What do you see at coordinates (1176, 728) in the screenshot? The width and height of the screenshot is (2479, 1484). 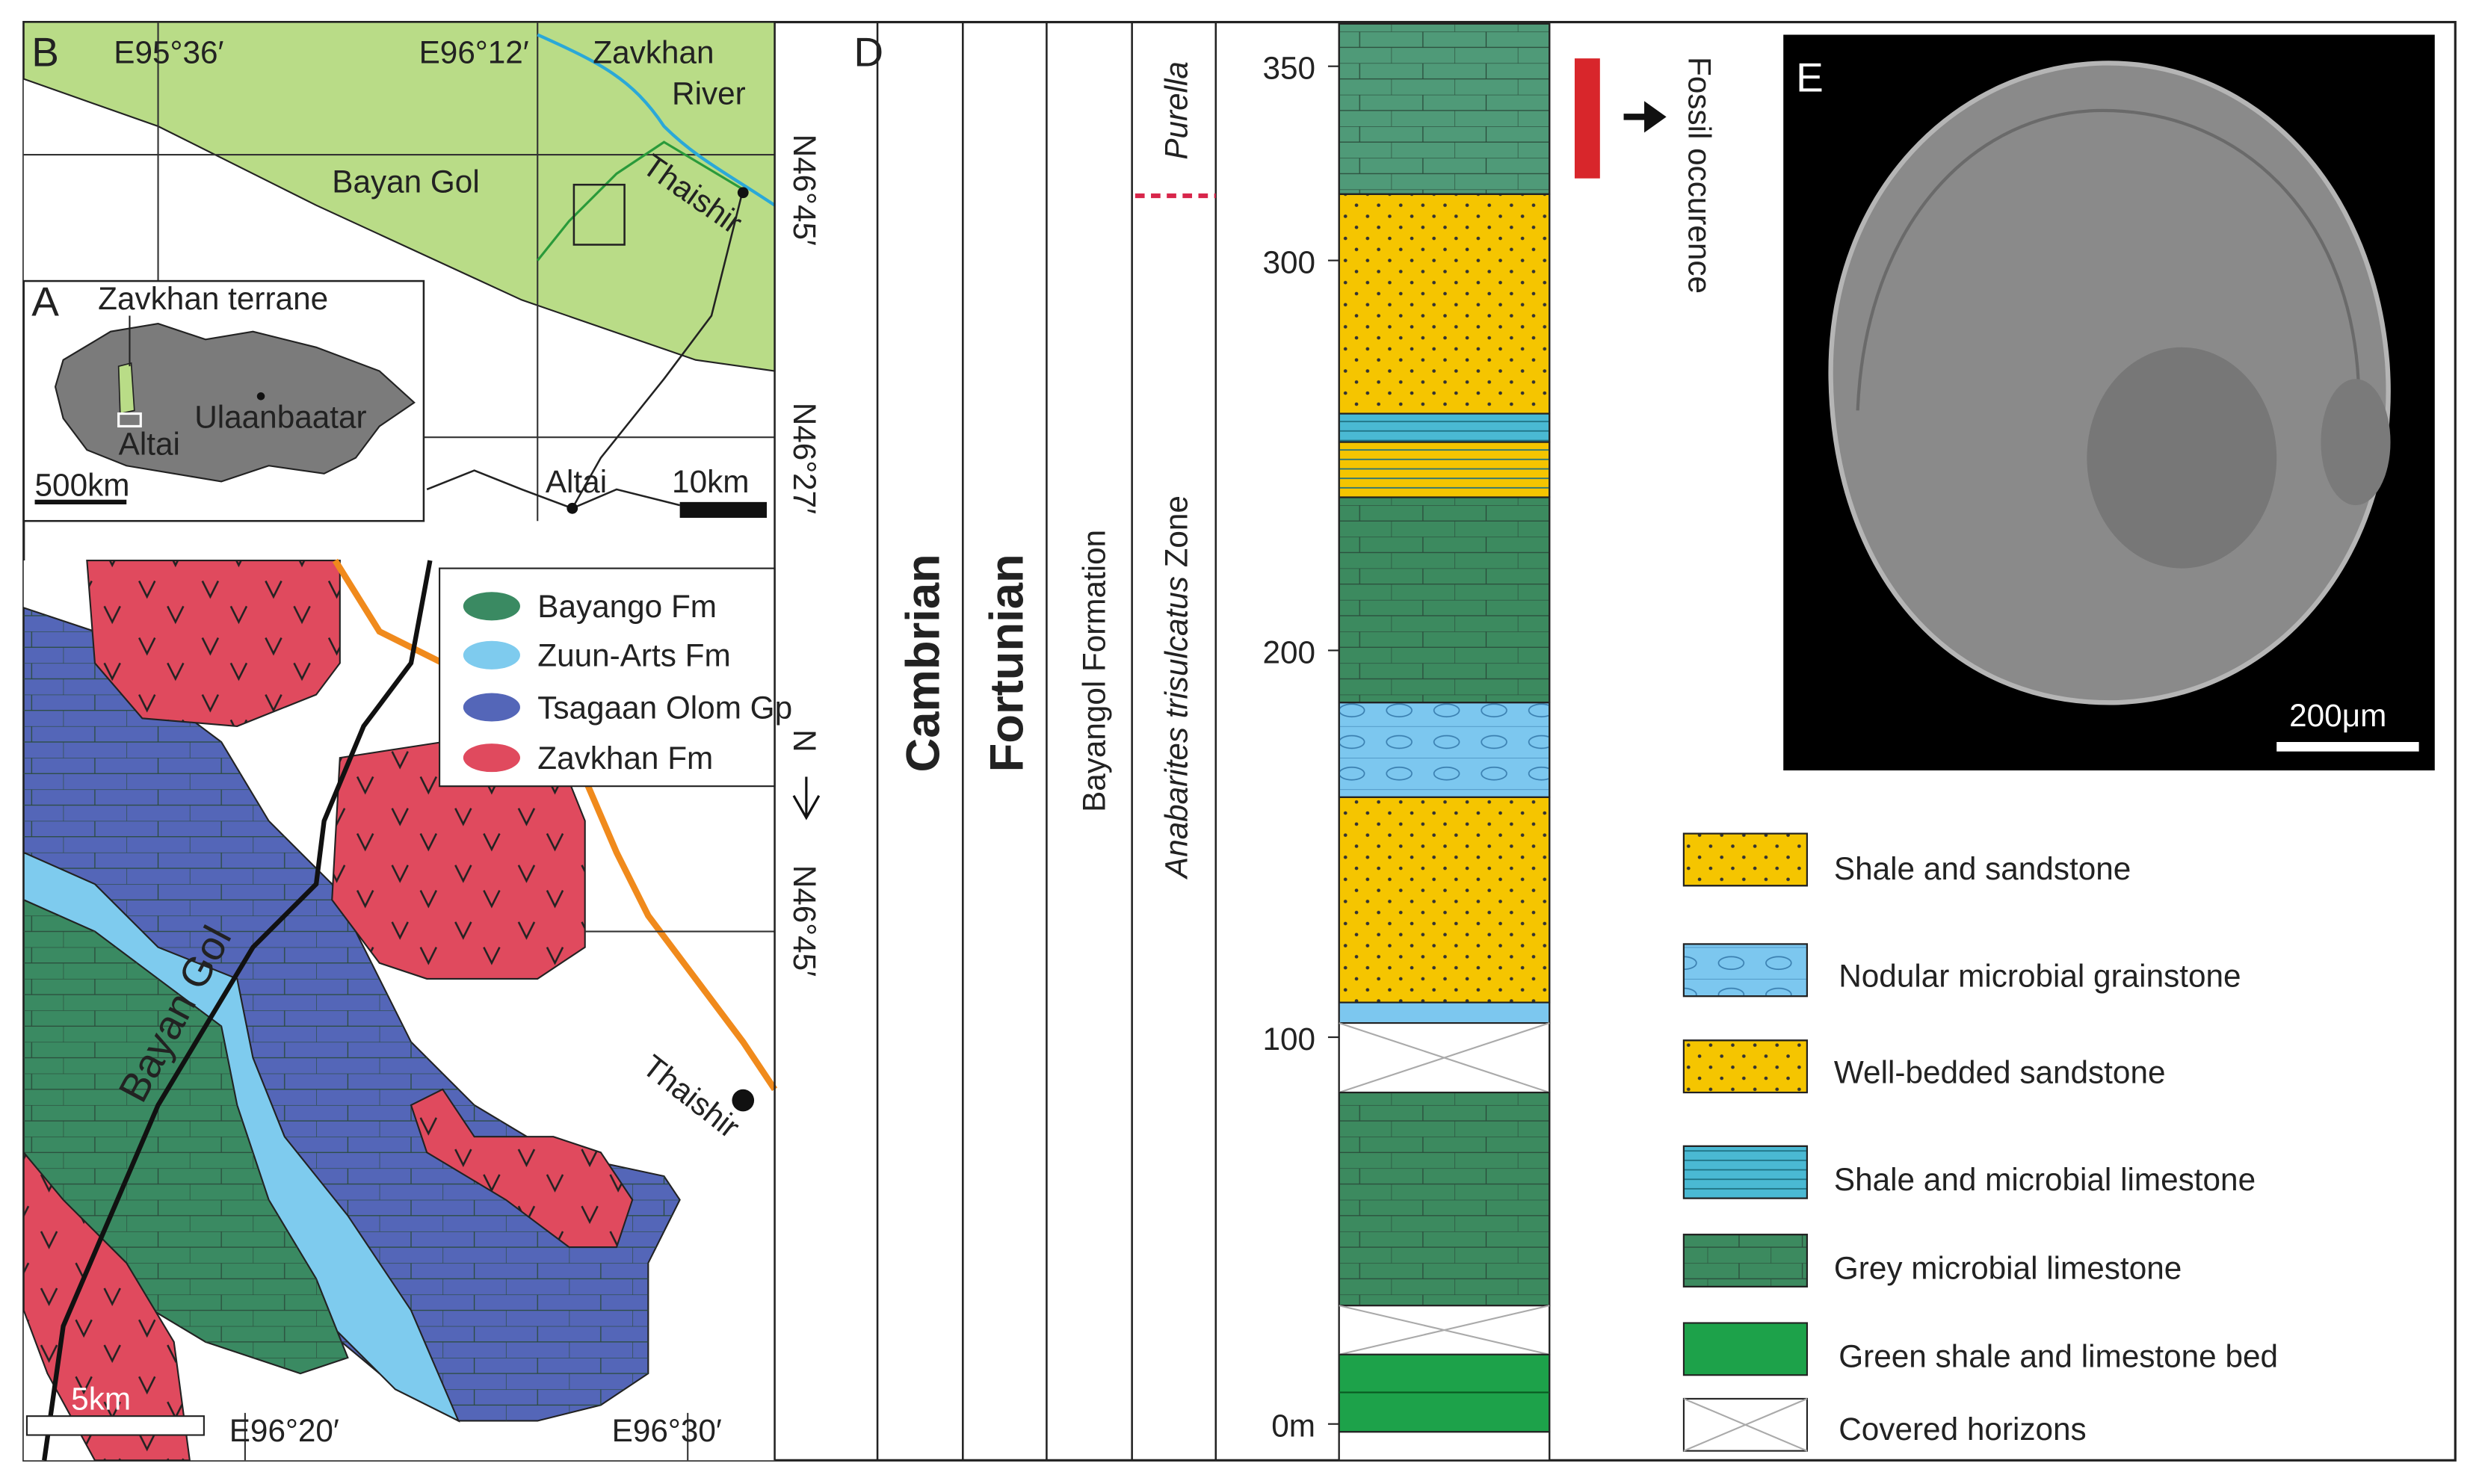 I see `zone-taxon: Anabarites trisulcatus` at bounding box center [1176, 728].